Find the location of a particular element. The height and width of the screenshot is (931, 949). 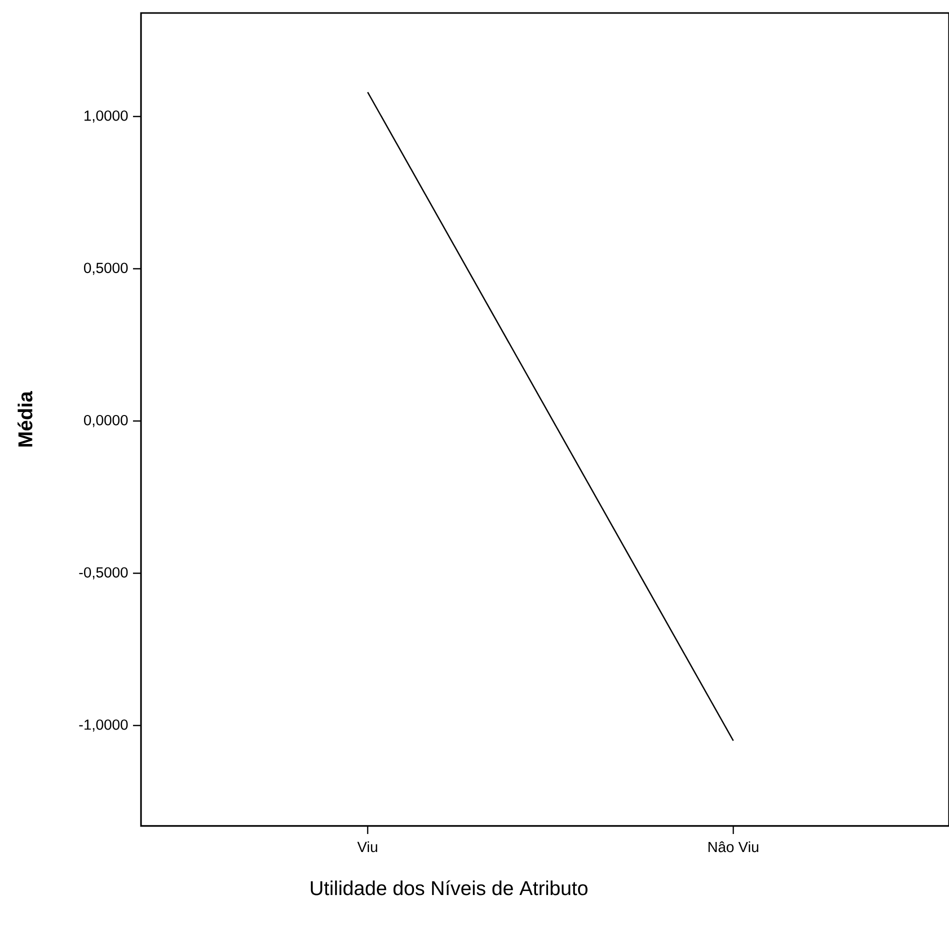

y-tick-label: 0,0000 is located at coordinates (106, 421).